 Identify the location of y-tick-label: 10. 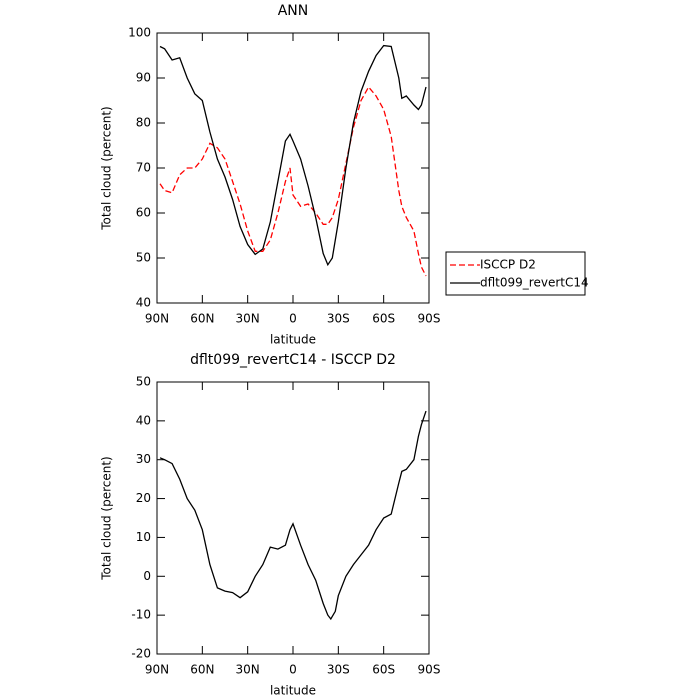
(143, 537).